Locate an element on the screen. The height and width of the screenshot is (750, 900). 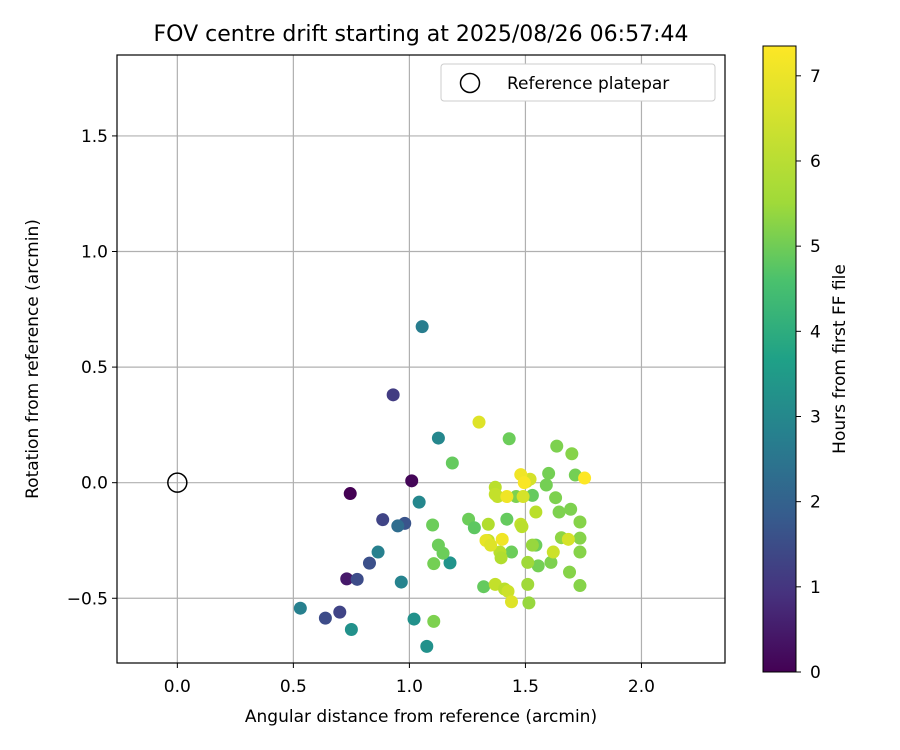
x-tick-label: 0.5 is located at coordinates (293, 687).